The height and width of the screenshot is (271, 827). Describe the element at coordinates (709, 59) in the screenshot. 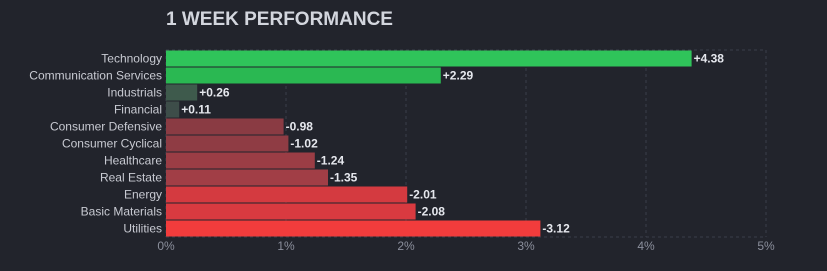

I see `value-label: +4.38` at that location.